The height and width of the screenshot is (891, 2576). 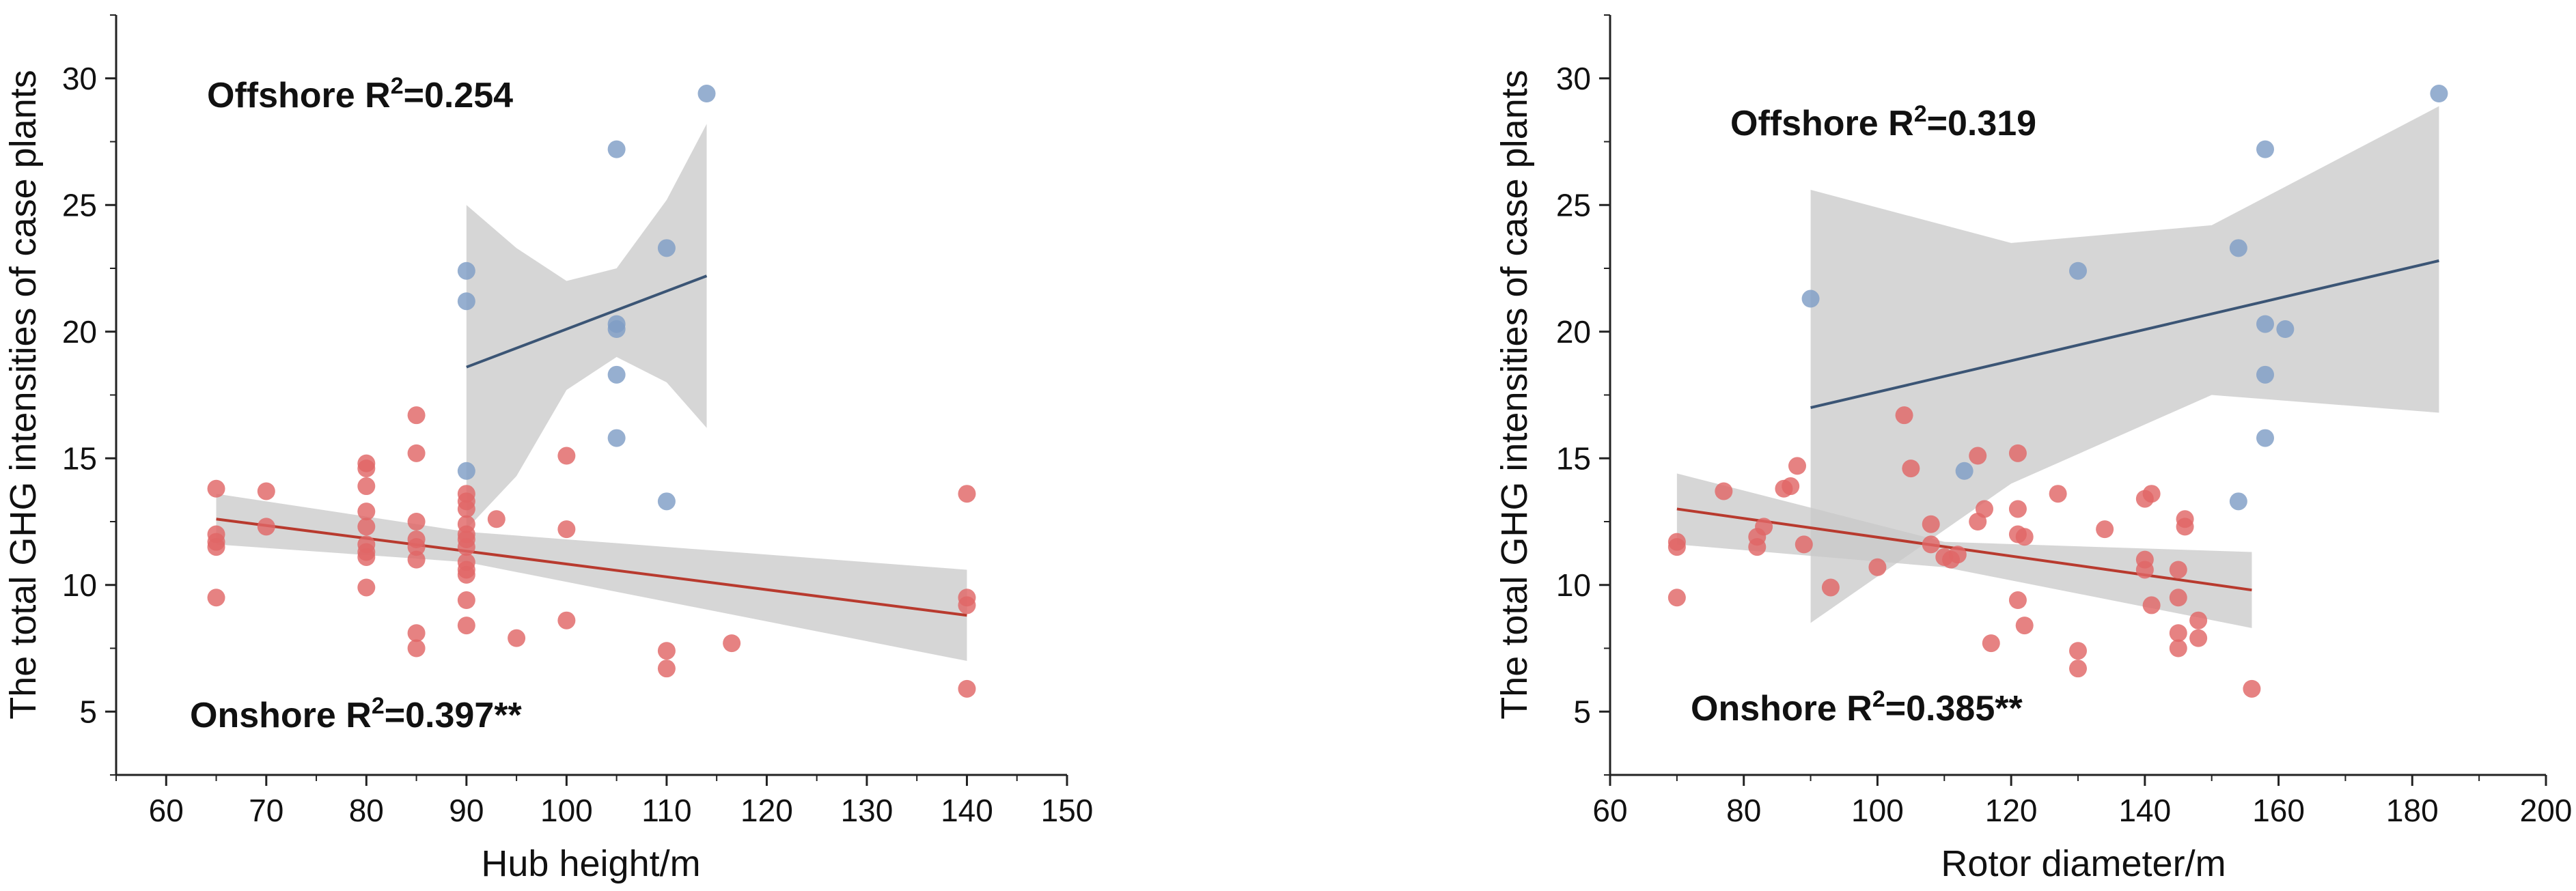 What do you see at coordinates (80, 458) in the screenshot?
I see `y-tick-label: 15` at bounding box center [80, 458].